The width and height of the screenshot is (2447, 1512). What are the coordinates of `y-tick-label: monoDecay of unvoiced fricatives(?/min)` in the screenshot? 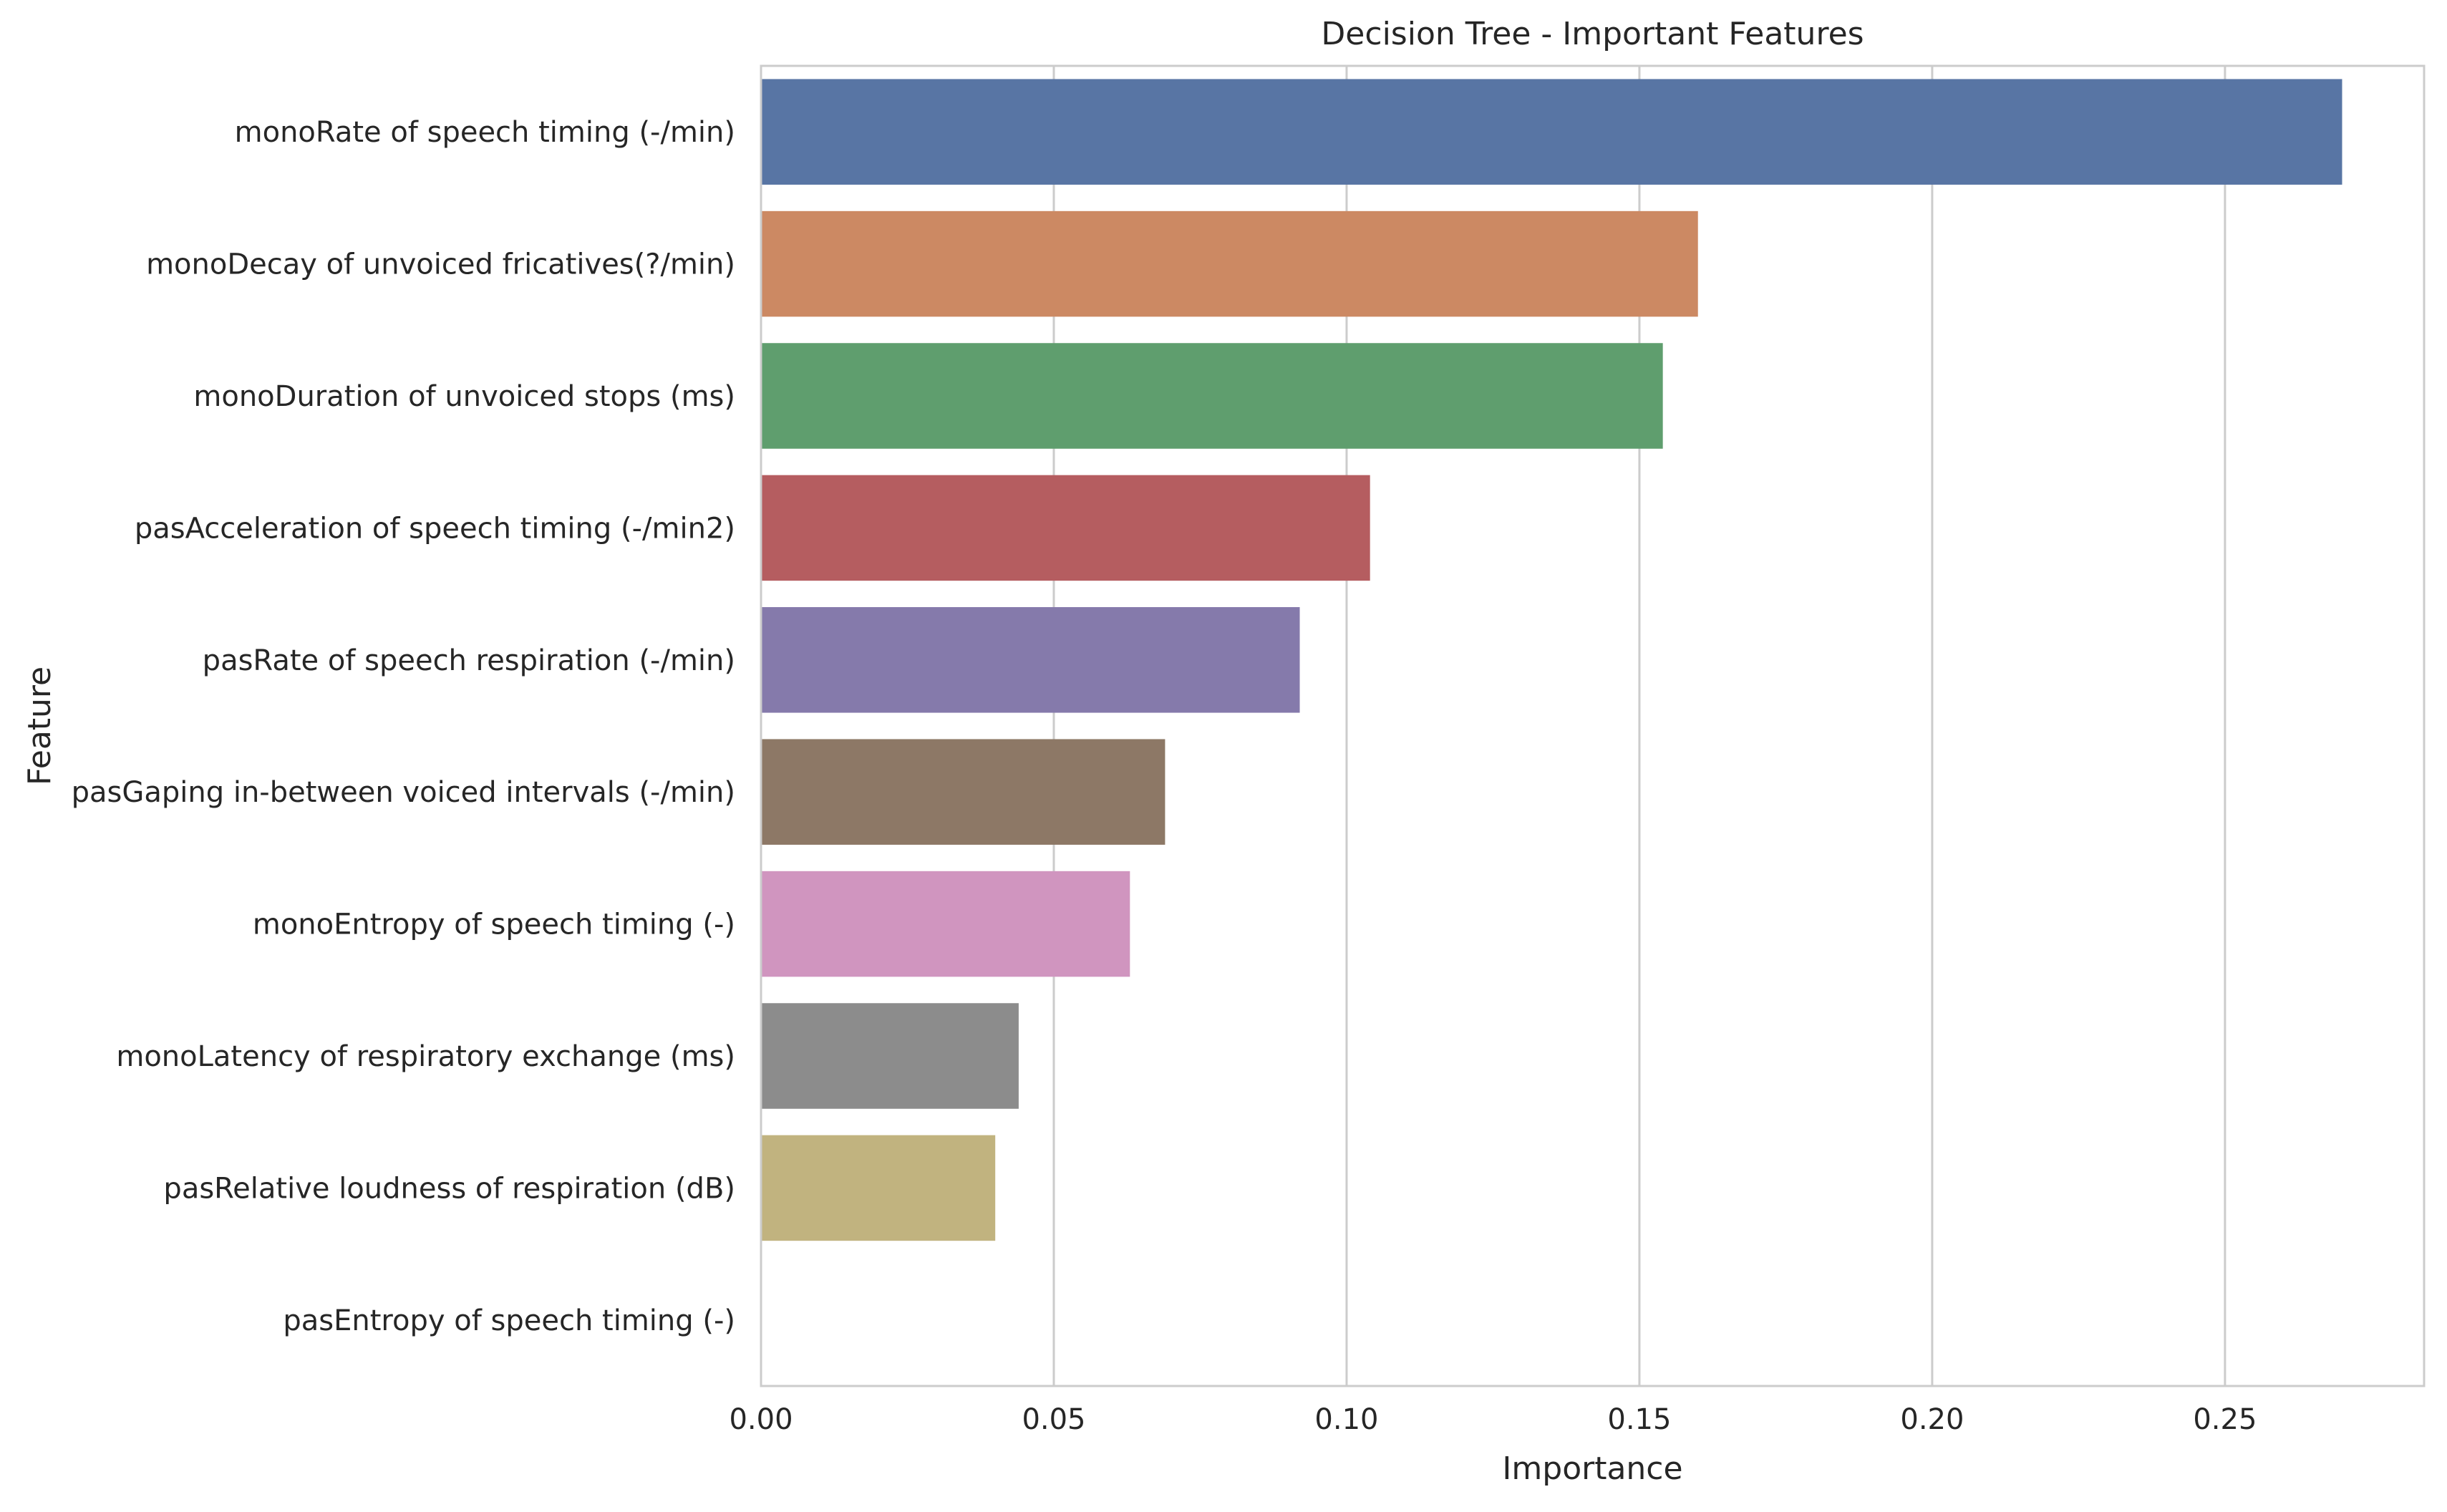 It's located at (440, 264).